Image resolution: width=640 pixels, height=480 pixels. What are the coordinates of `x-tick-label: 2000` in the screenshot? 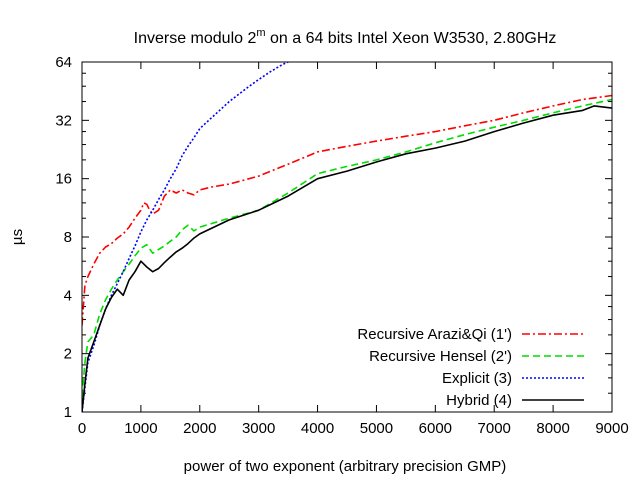 It's located at (199, 428).